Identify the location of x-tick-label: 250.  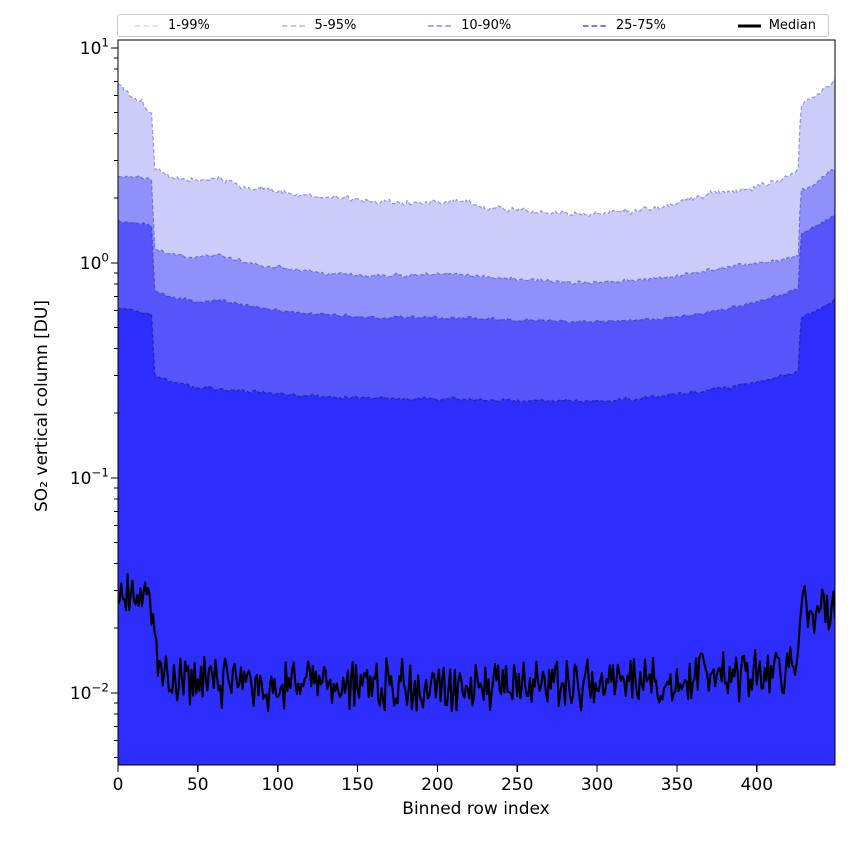
(517, 785).